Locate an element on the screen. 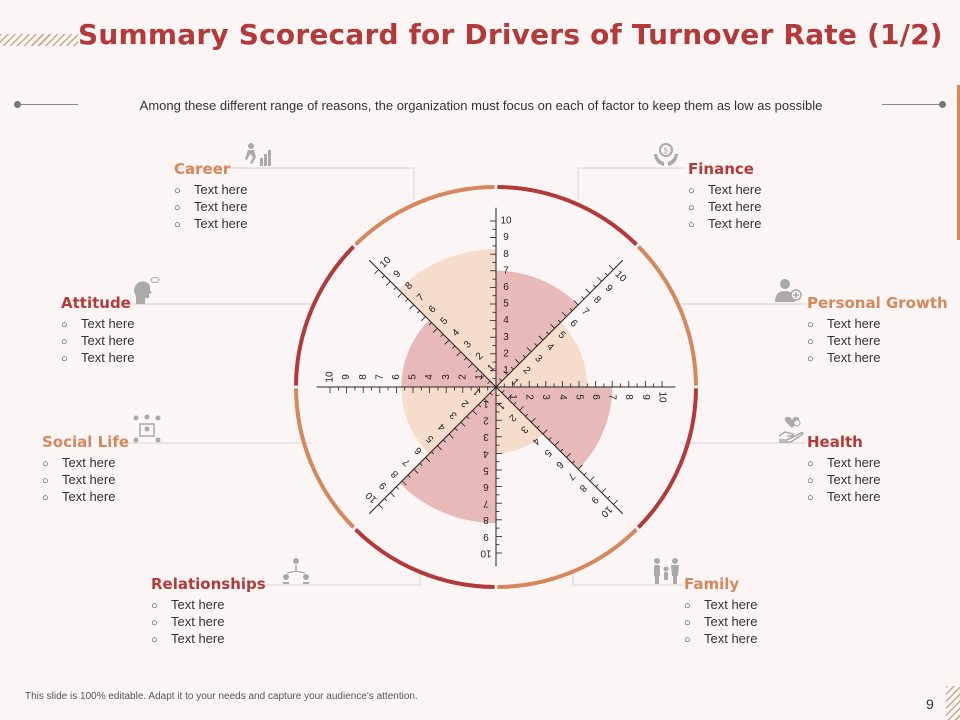 The image size is (960, 720). person-growth-icon is located at coordinates (788, 290).